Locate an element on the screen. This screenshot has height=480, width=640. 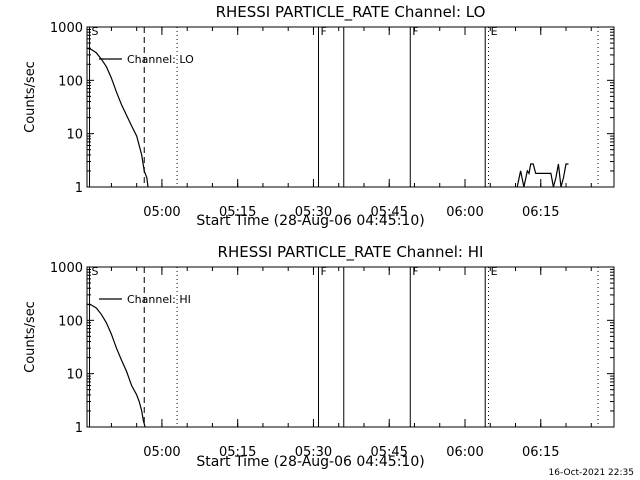
legend-label: Channel: HI is located at coordinates (159, 299).